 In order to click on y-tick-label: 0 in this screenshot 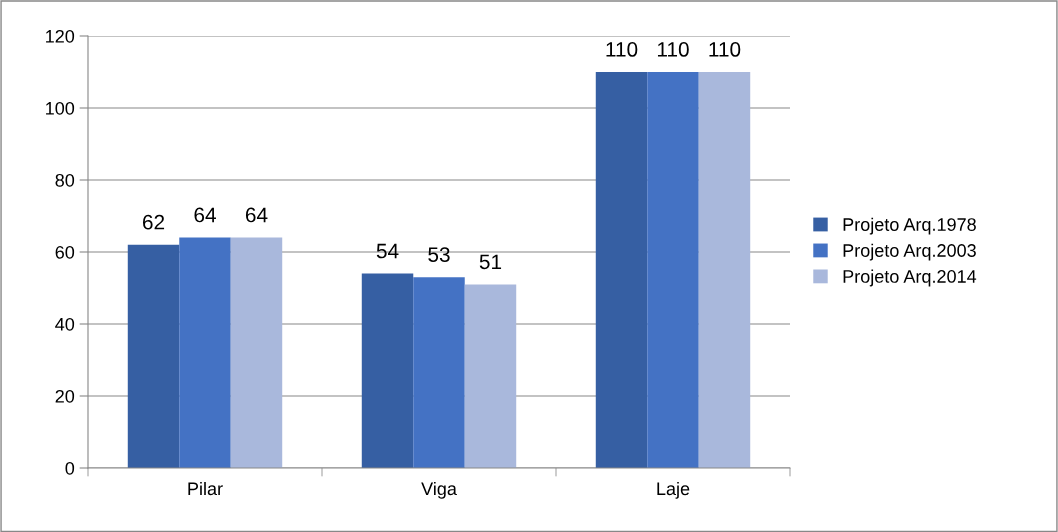, I will do `click(70, 468)`.